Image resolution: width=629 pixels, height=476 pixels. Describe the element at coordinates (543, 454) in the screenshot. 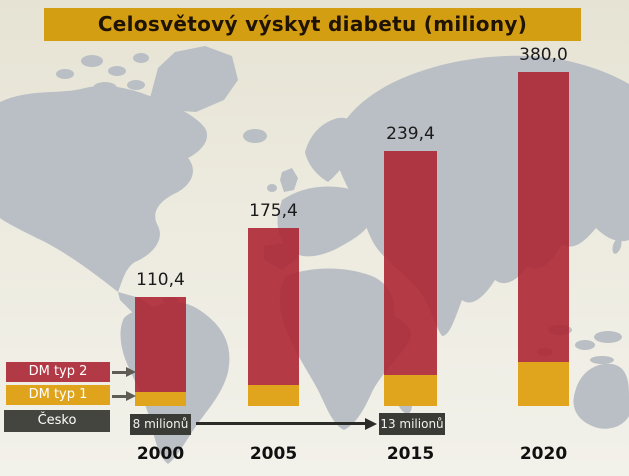

I see `year-label-2020: 2020` at that location.